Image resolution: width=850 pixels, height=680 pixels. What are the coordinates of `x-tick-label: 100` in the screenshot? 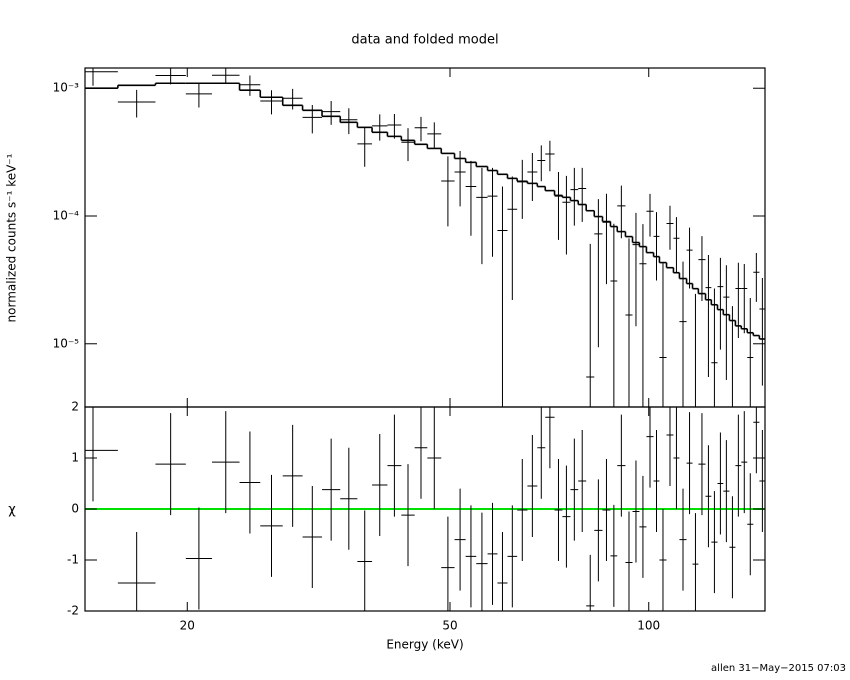 It's located at (648, 626).